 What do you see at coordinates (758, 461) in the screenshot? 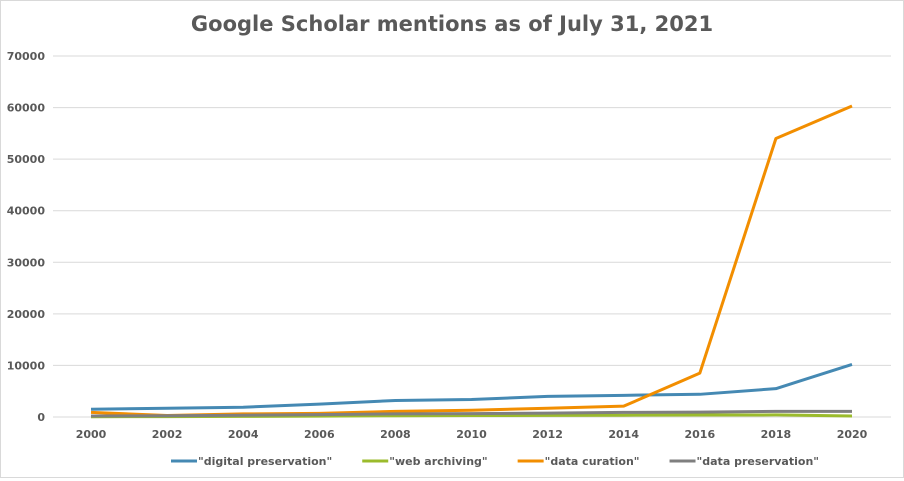
I see `legend-label: "data preservation"` at bounding box center [758, 461].